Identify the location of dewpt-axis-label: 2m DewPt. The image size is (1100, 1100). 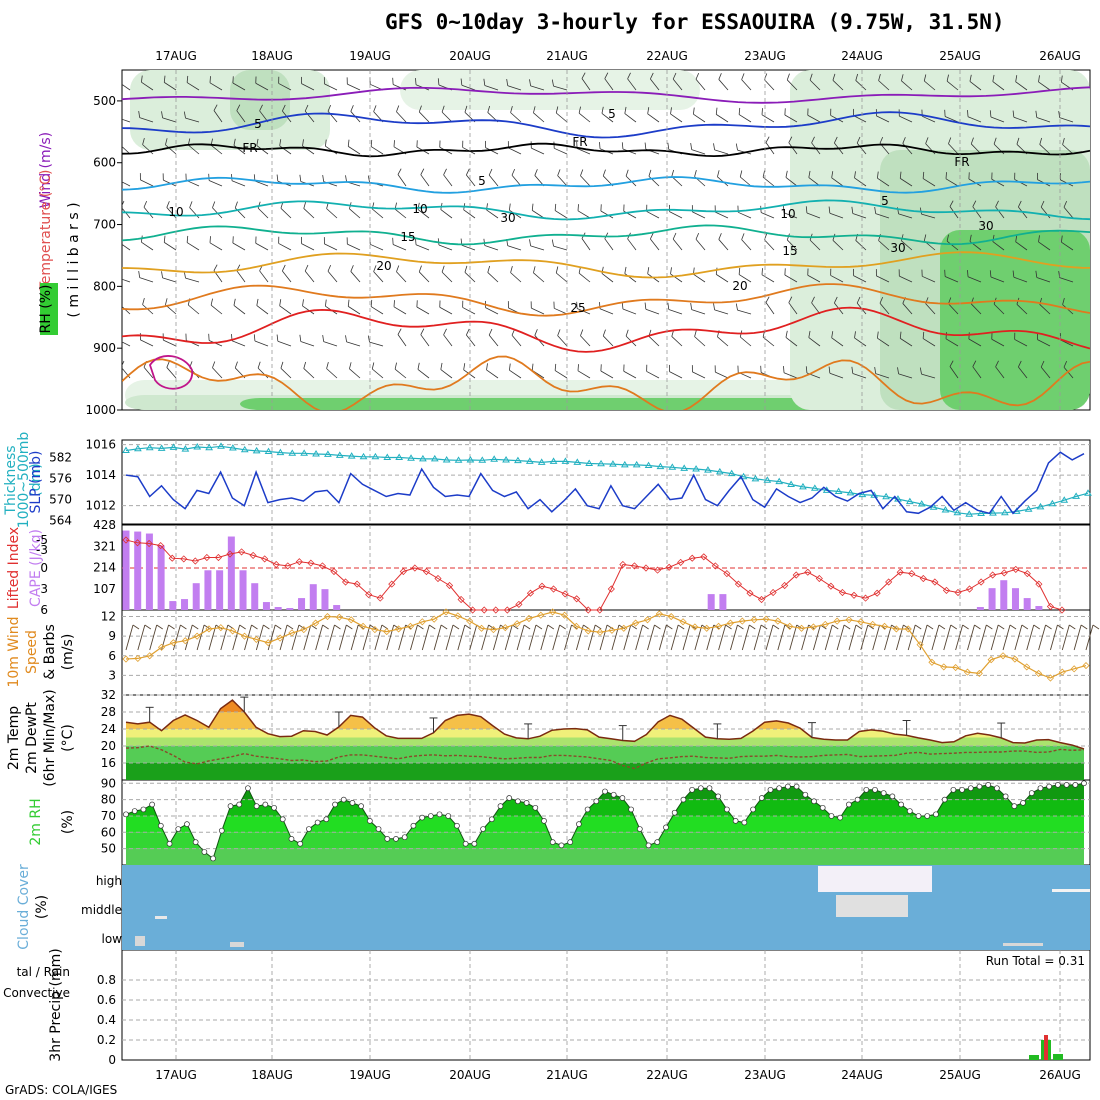
(32, 738).